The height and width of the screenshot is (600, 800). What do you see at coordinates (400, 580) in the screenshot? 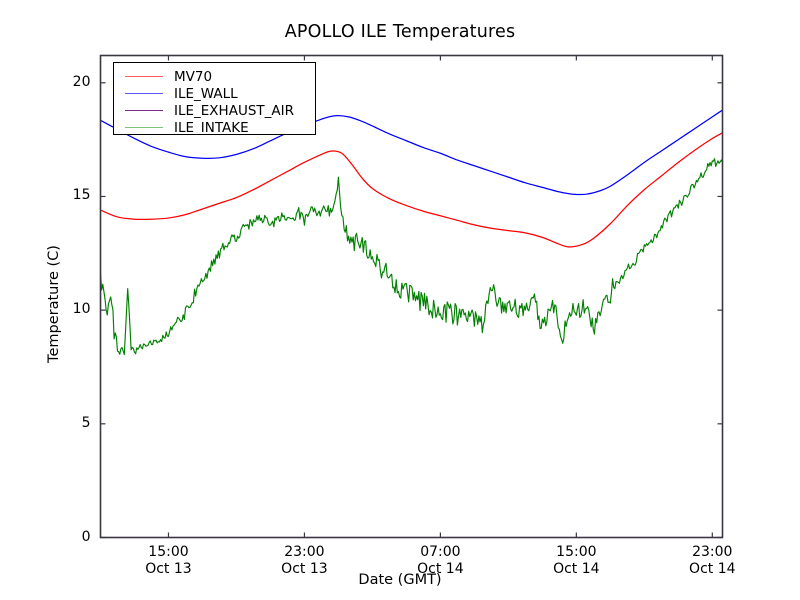
I see `x-axis-label: Date (GMT)` at bounding box center [400, 580].